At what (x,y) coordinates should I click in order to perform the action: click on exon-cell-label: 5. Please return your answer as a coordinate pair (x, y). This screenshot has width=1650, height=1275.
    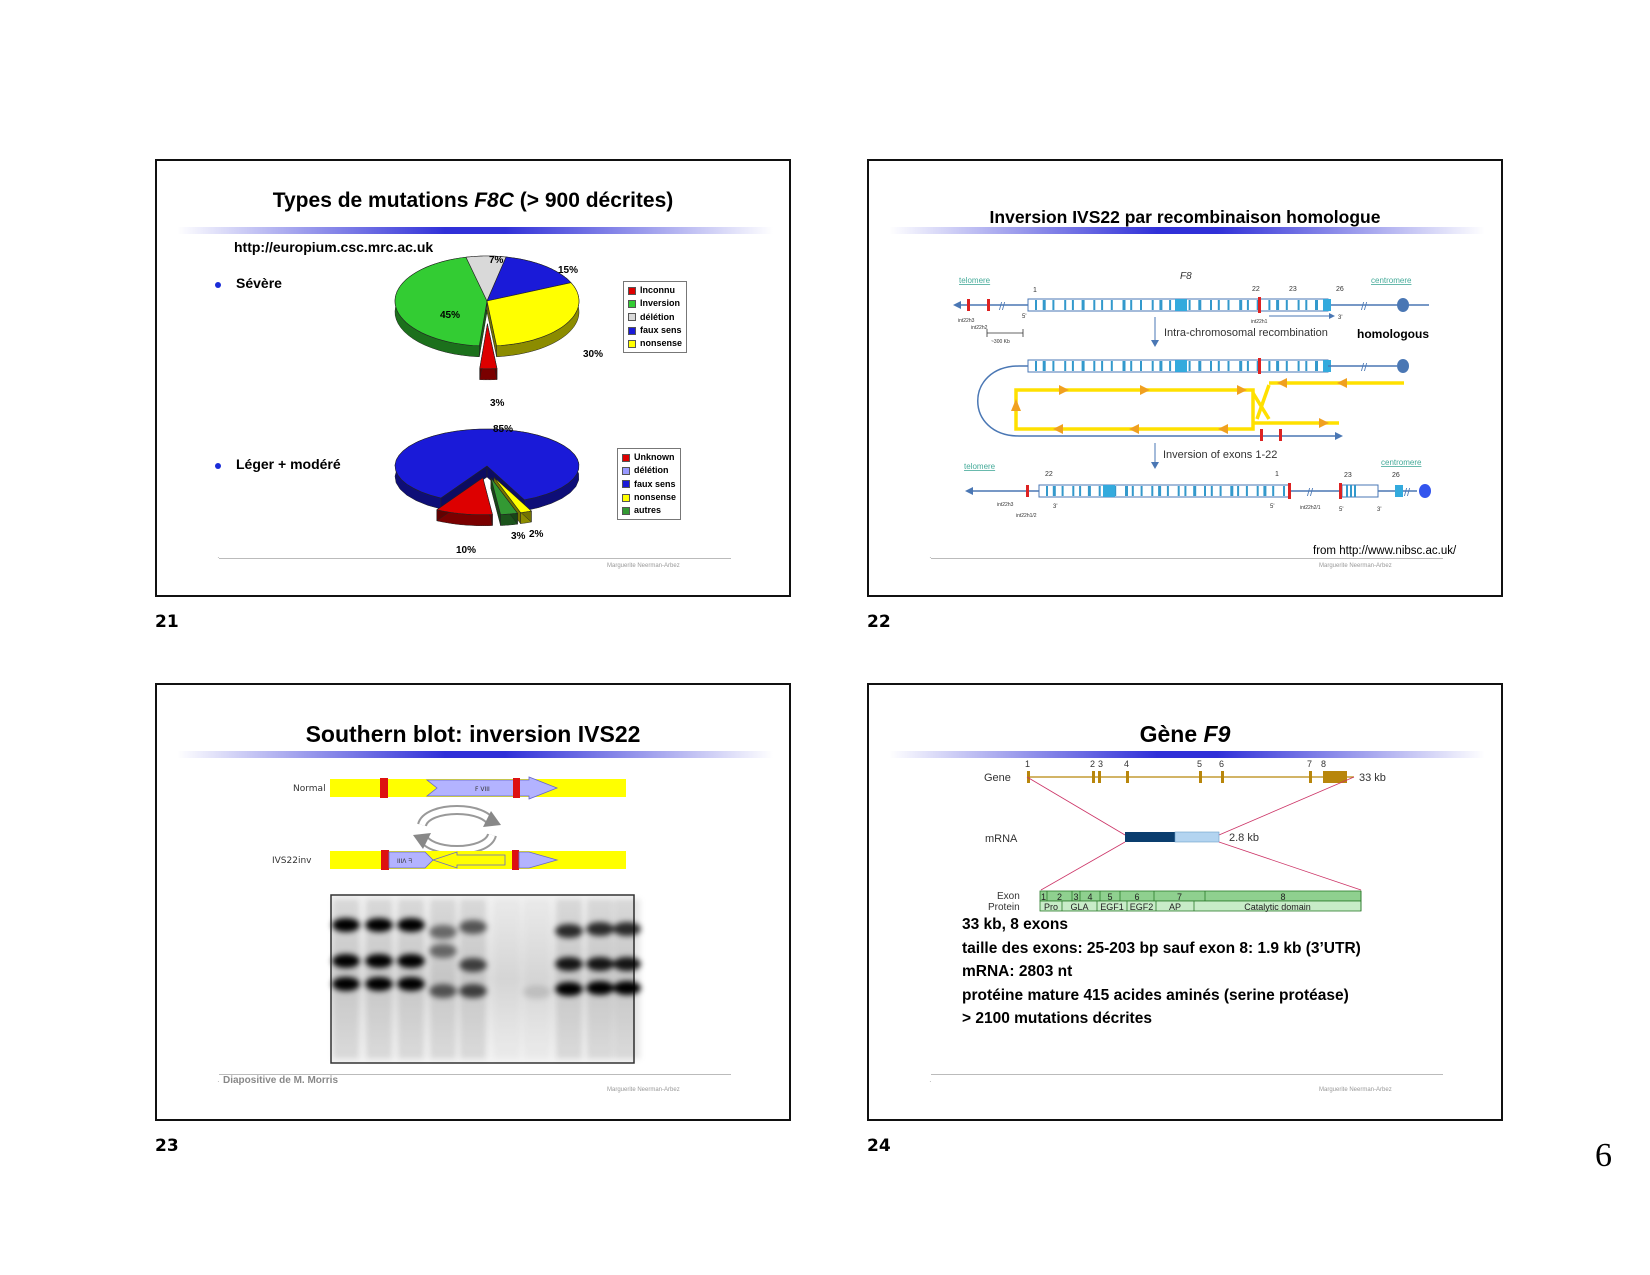
    Looking at the image, I should click on (1110, 897).